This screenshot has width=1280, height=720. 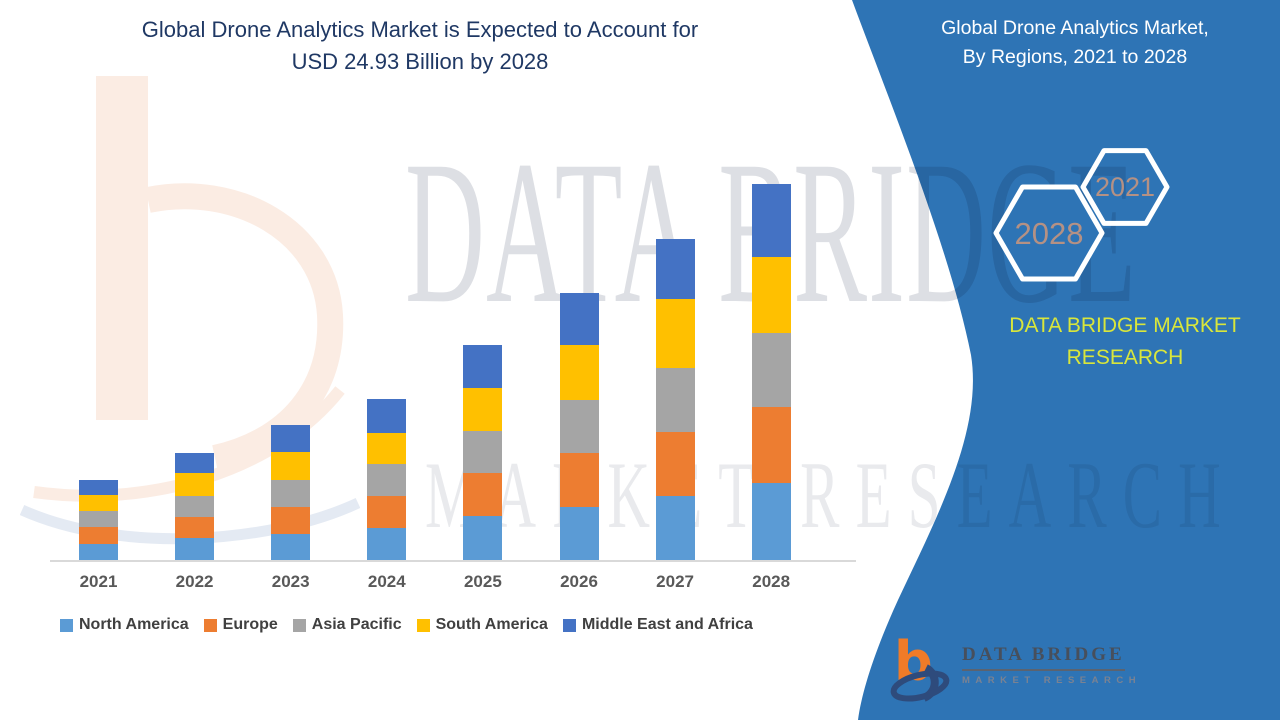 What do you see at coordinates (387, 512) in the screenshot?
I see `segment-2024-europe` at bounding box center [387, 512].